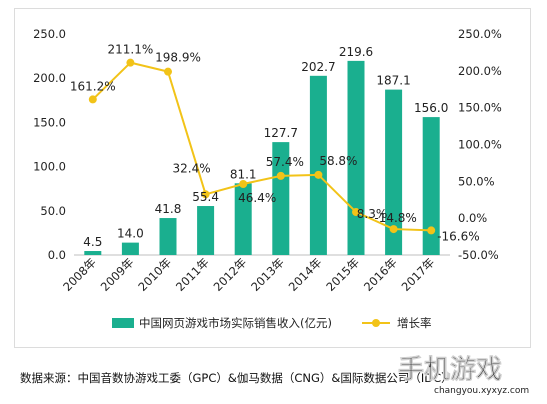 The height and width of the screenshot is (404, 547). What do you see at coordinates (243, 174) in the screenshot?
I see `bar-value-label: 81.1` at bounding box center [243, 174].